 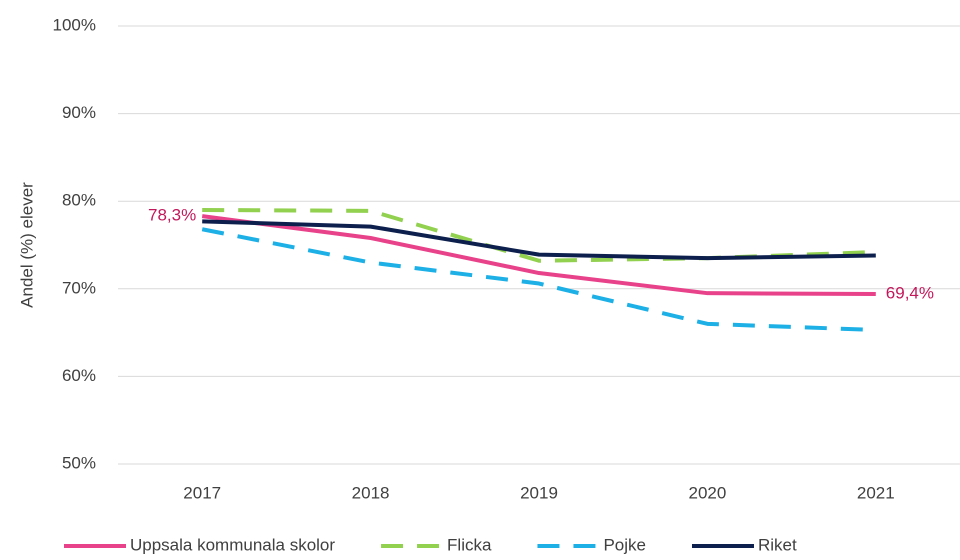 What do you see at coordinates (79, 375) in the screenshot?
I see `y-tick-label: 60%` at bounding box center [79, 375].